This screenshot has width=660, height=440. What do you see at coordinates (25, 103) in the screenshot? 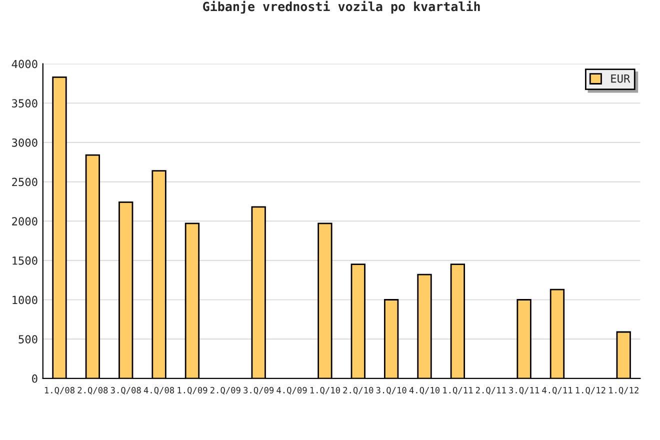
I see `y-tick-label: 3500` at bounding box center [25, 103].